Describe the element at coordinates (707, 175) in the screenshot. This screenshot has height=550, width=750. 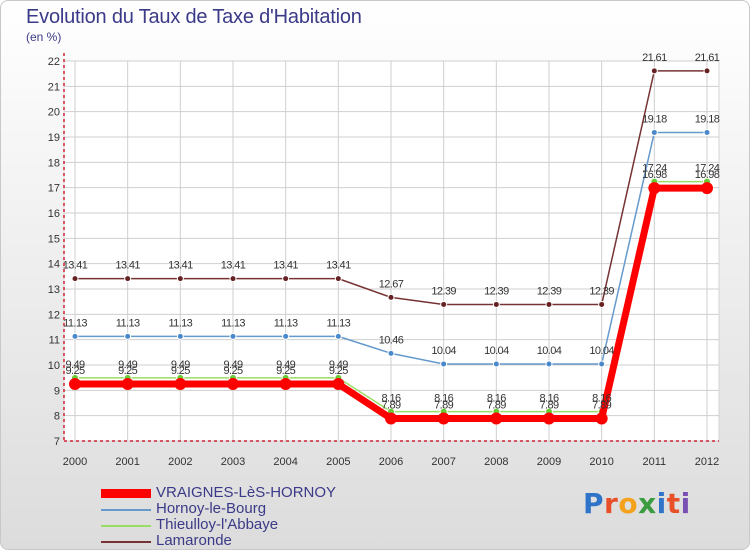
I see `data-label-0: 16.98` at that location.